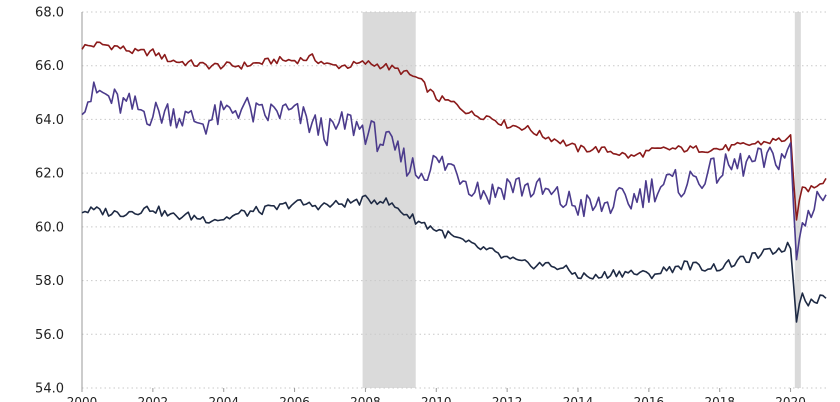 The width and height of the screenshot is (840, 402). What do you see at coordinates (49, 281) in the screenshot?
I see `y-tick-label: 58.0` at bounding box center [49, 281].